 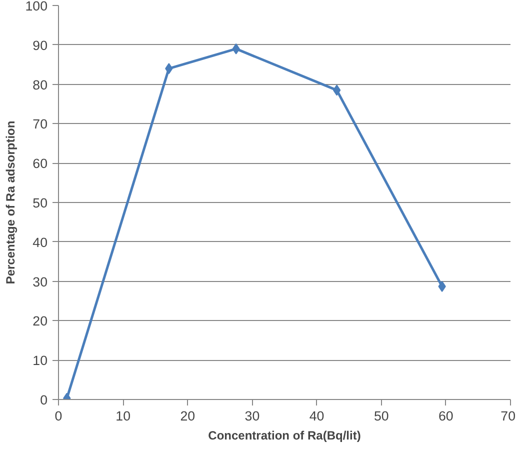 I want to click on y-tick-label: 90, so click(x=40, y=45).